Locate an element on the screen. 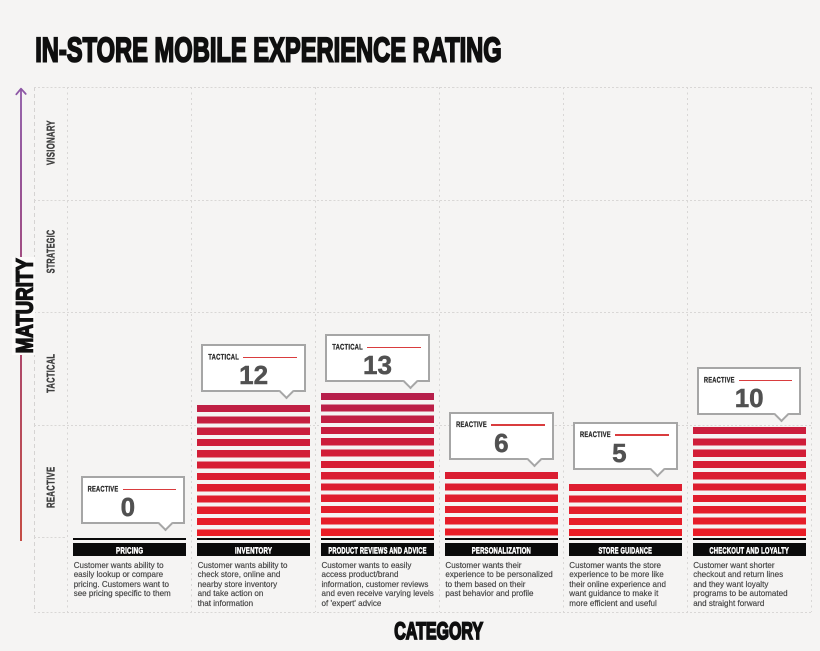  svg-text: MATURITY is located at coordinates (24, 305).